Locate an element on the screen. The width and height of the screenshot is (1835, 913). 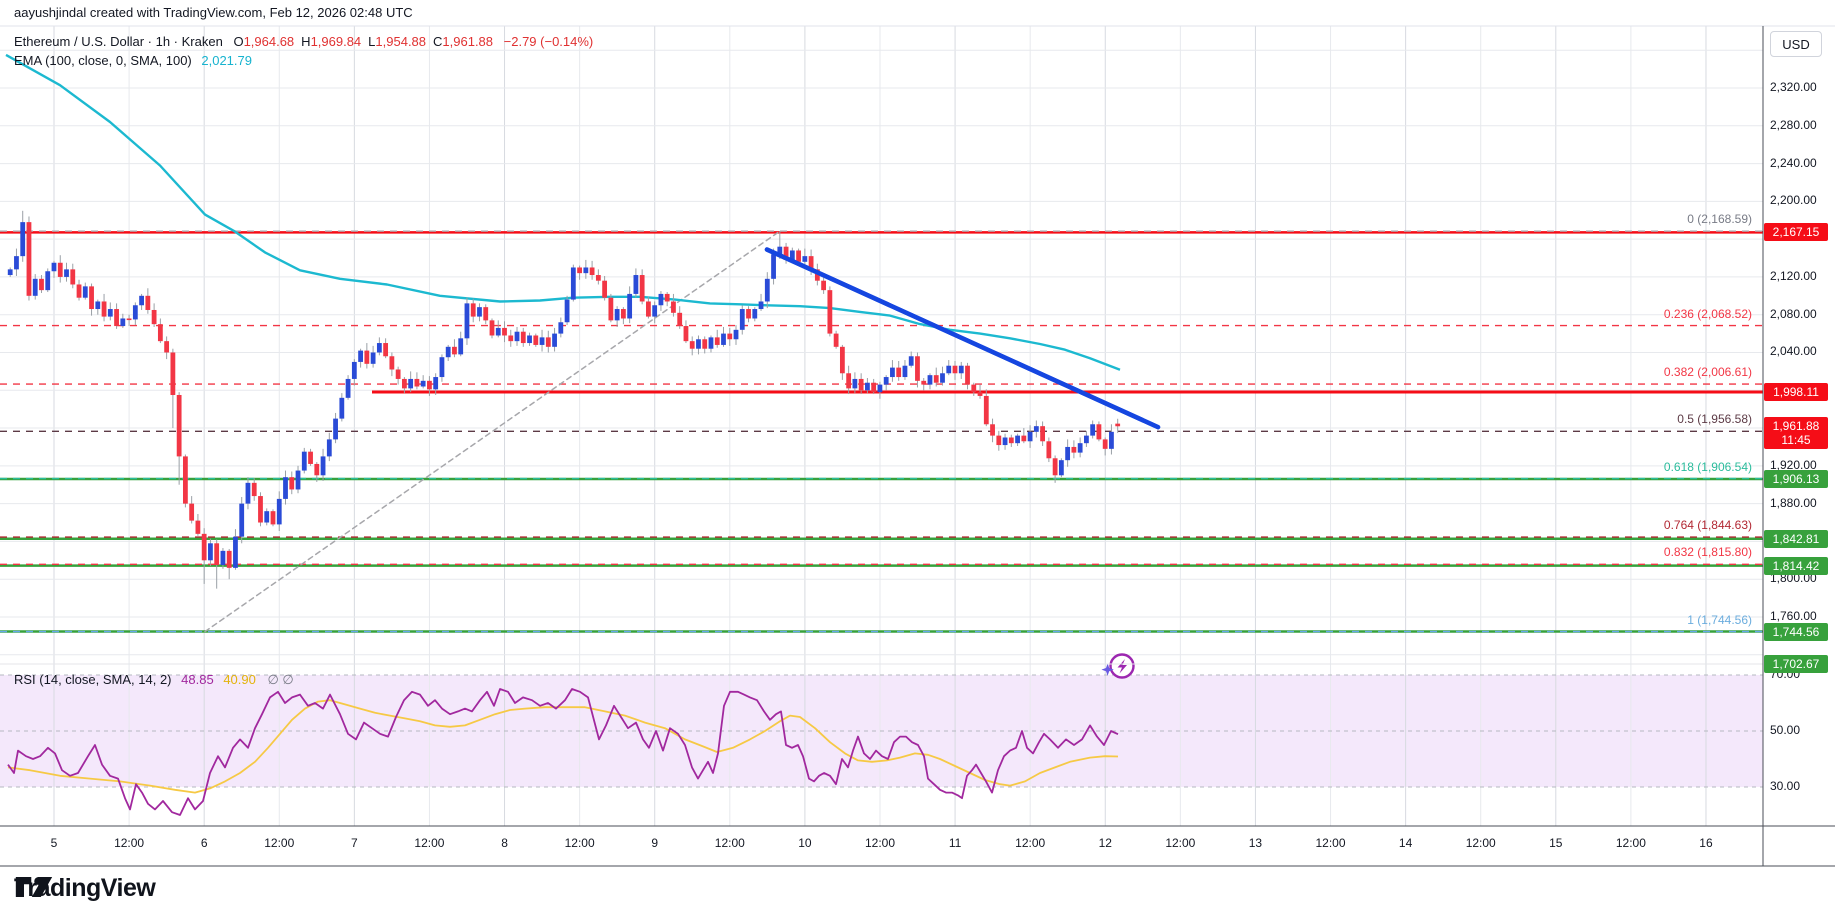
price-axis-label: 1,760.00 is located at coordinates (1793, 615).